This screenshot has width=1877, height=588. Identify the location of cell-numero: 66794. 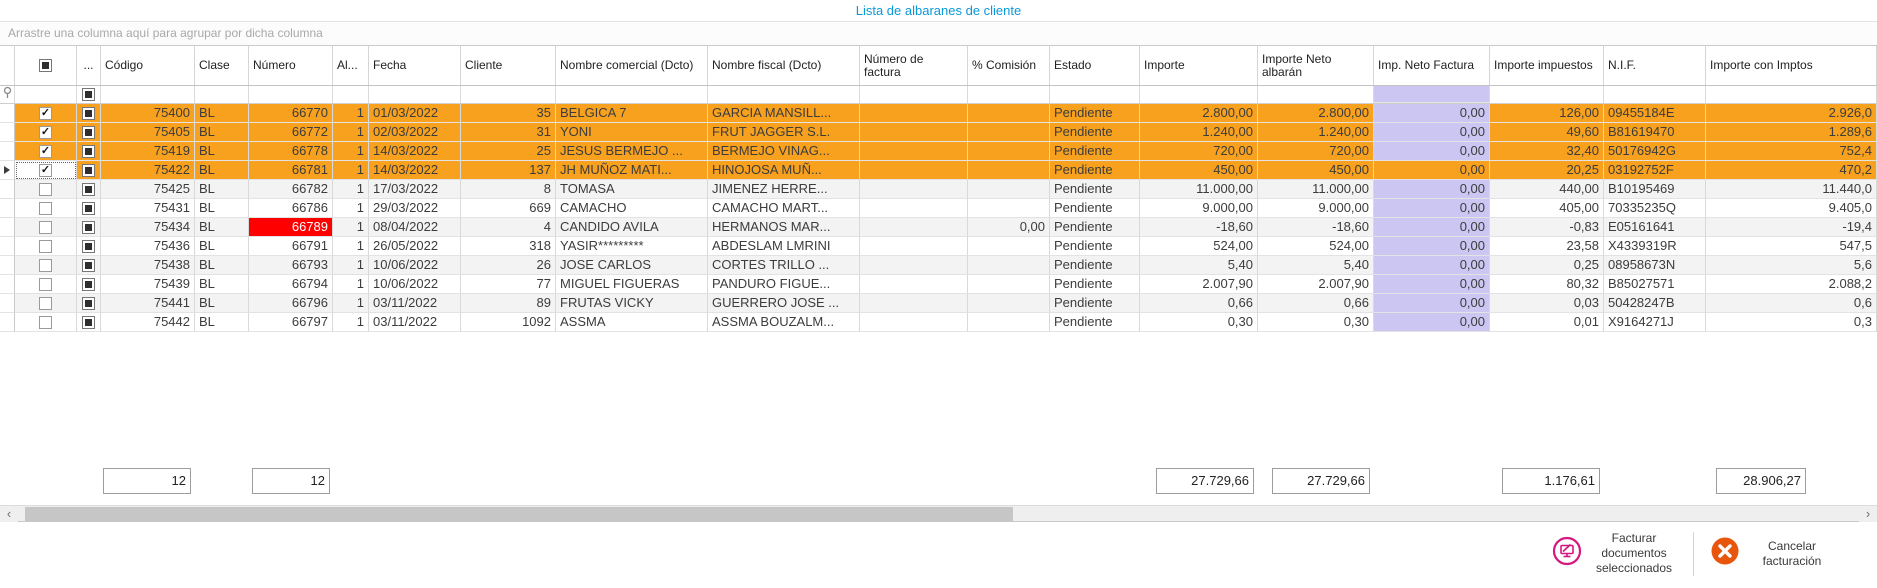
(291, 284).